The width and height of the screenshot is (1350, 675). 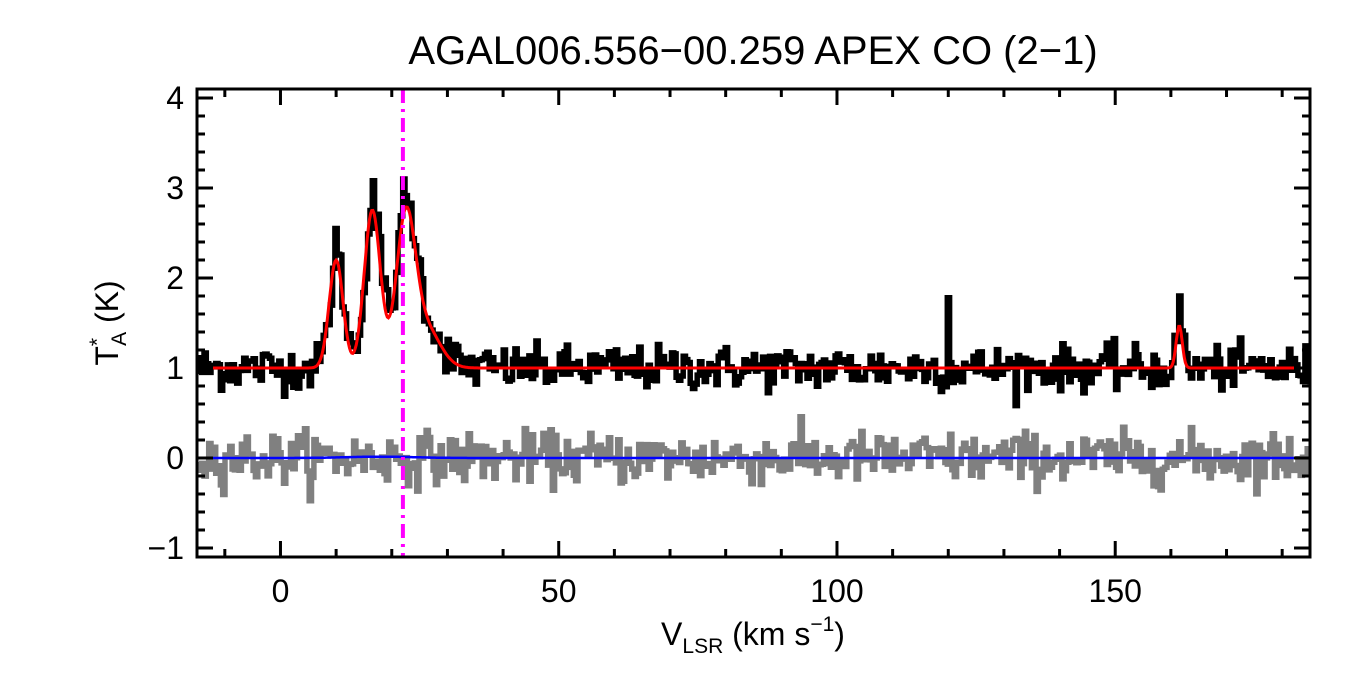 I want to click on y-axis-label-sub: A, so click(x=119, y=339).